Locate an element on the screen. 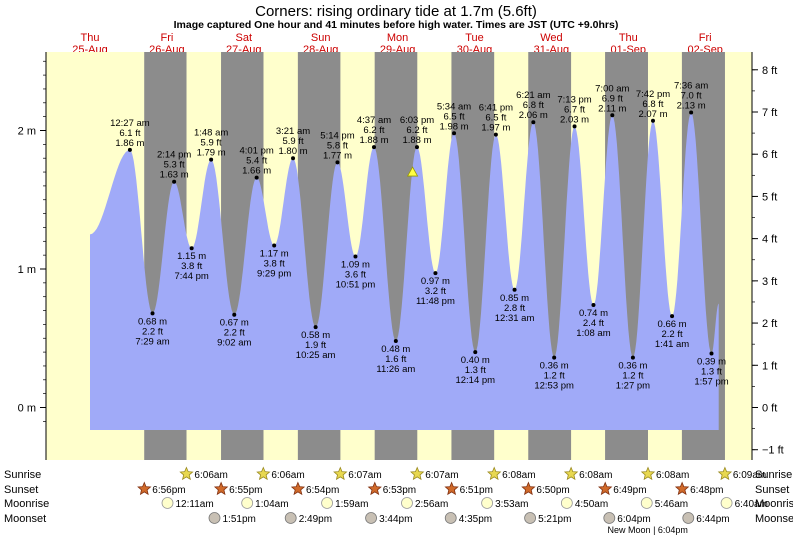 This screenshot has width=793, height=538. high-tide-label: 2.03 m is located at coordinates (574, 119).